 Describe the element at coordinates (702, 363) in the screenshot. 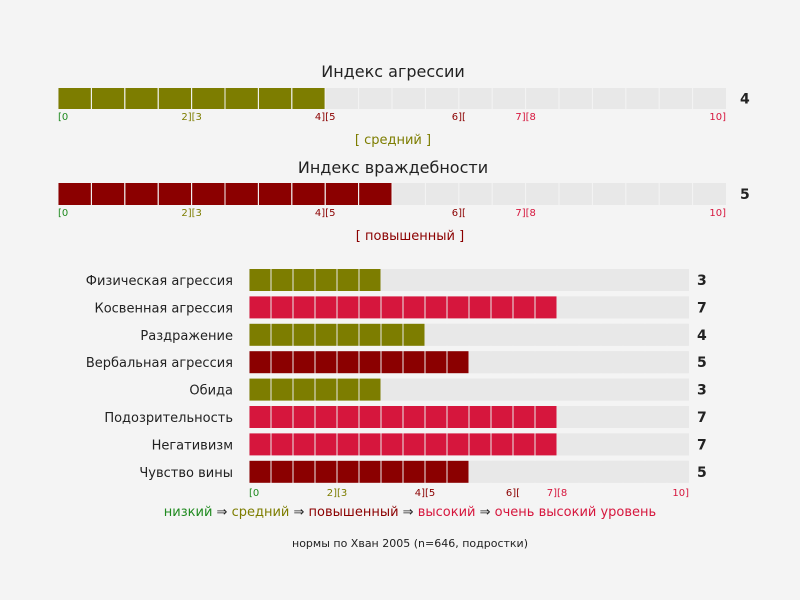

I see `subscale-value-label: 5` at that location.